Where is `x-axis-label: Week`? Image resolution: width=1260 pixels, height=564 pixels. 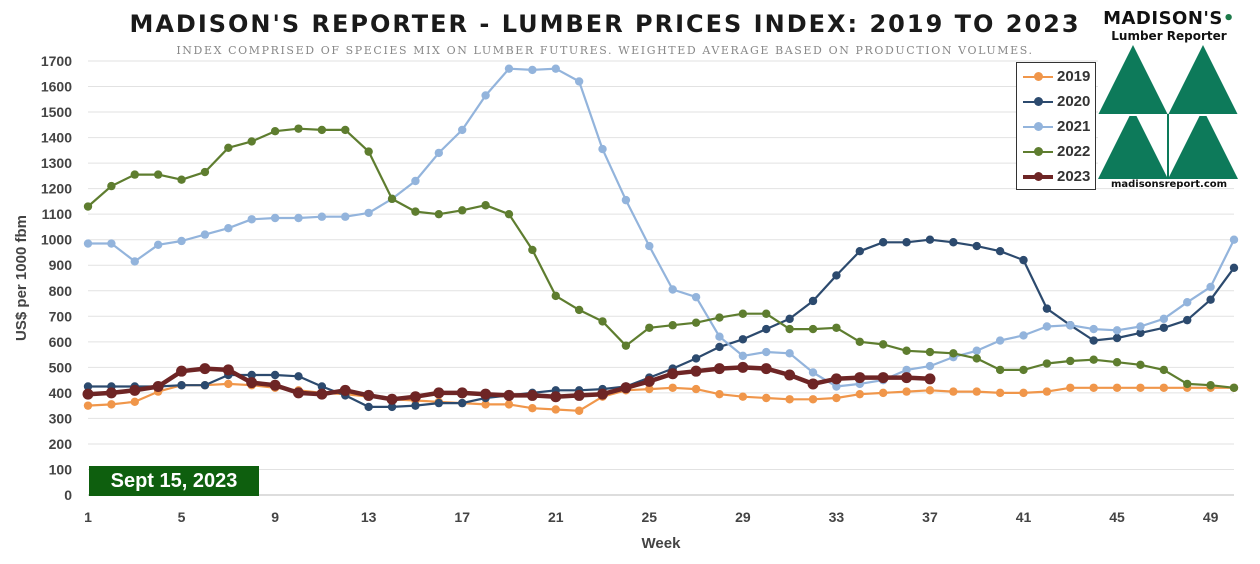 x-axis-label: Week is located at coordinates (662, 543).